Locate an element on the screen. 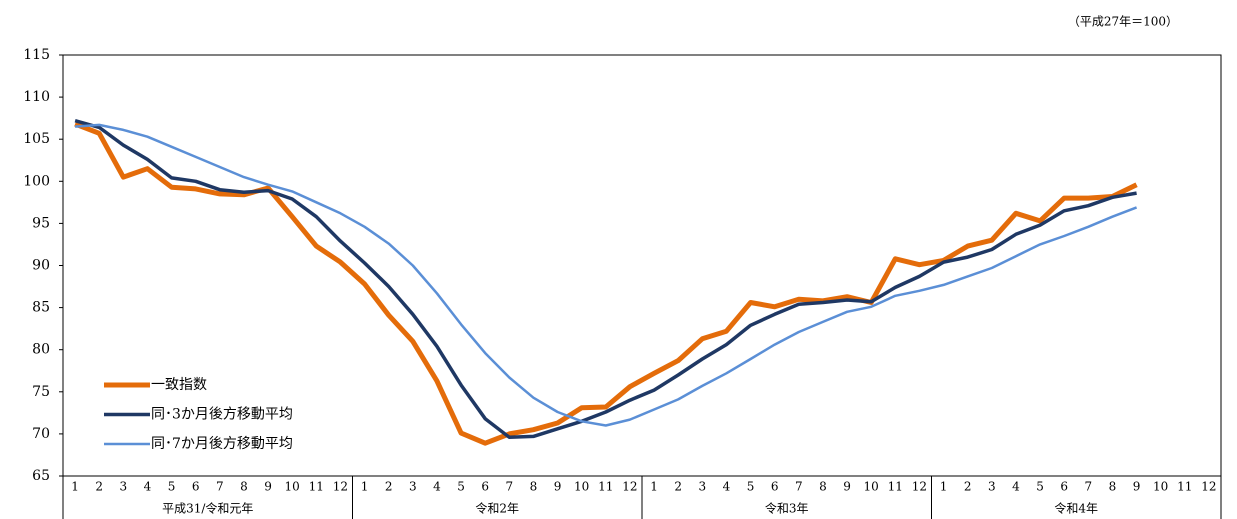 Image resolution: width=1237 pixels, height=519 pixels. y-tick-label: 100 is located at coordinates (36, 181).